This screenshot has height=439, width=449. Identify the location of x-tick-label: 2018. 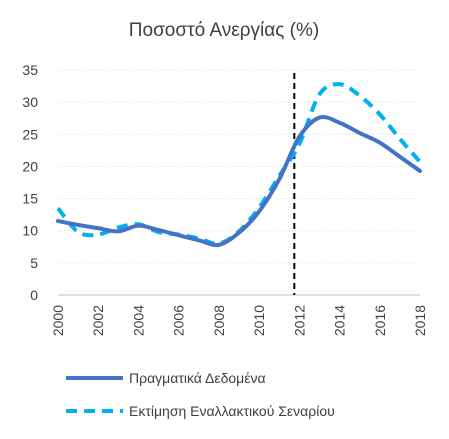
(420, 320).